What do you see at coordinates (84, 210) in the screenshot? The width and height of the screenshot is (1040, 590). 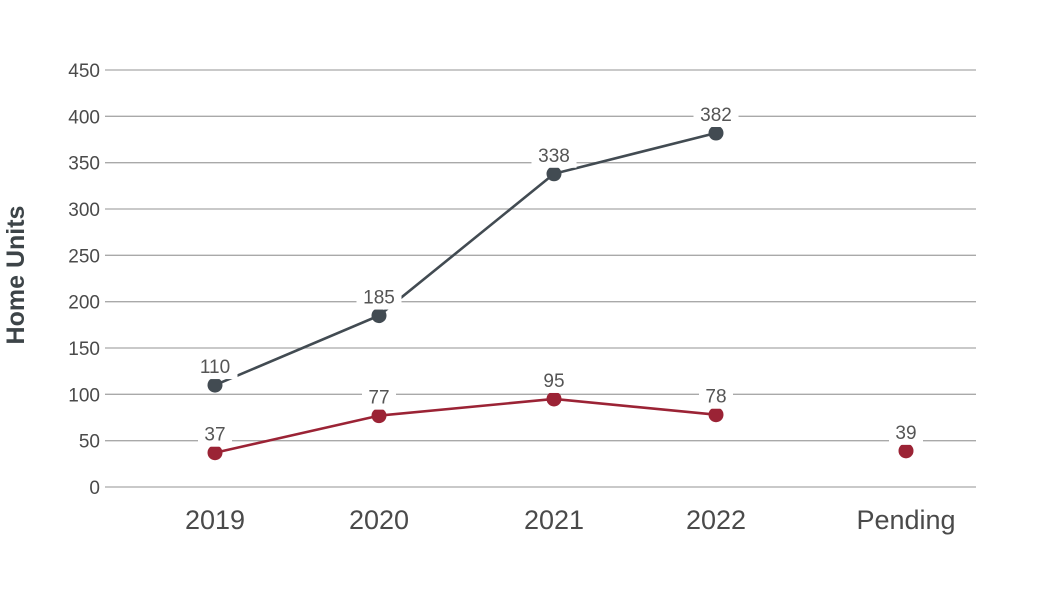 I see `y-tick-label: 300` at bounding box center [84, 210].